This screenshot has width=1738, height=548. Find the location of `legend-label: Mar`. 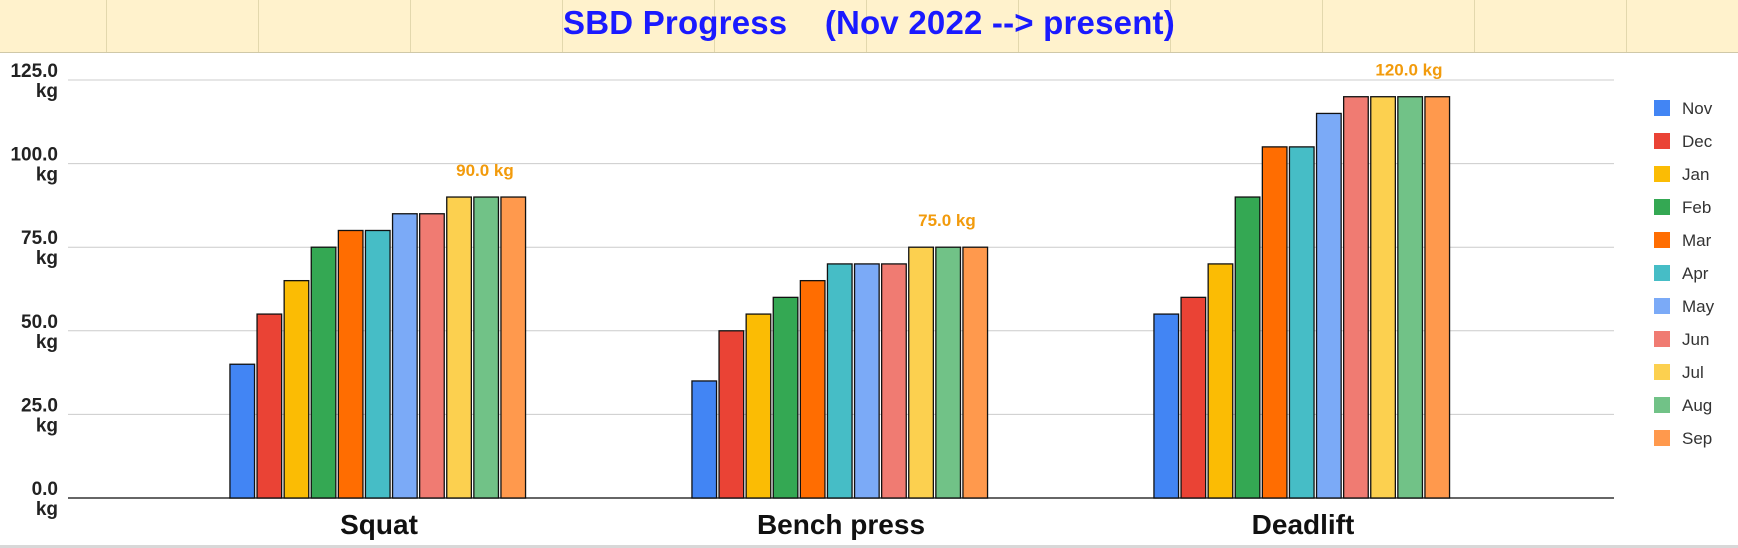

legend-label: Mar is located at coordinates (1697, 240).